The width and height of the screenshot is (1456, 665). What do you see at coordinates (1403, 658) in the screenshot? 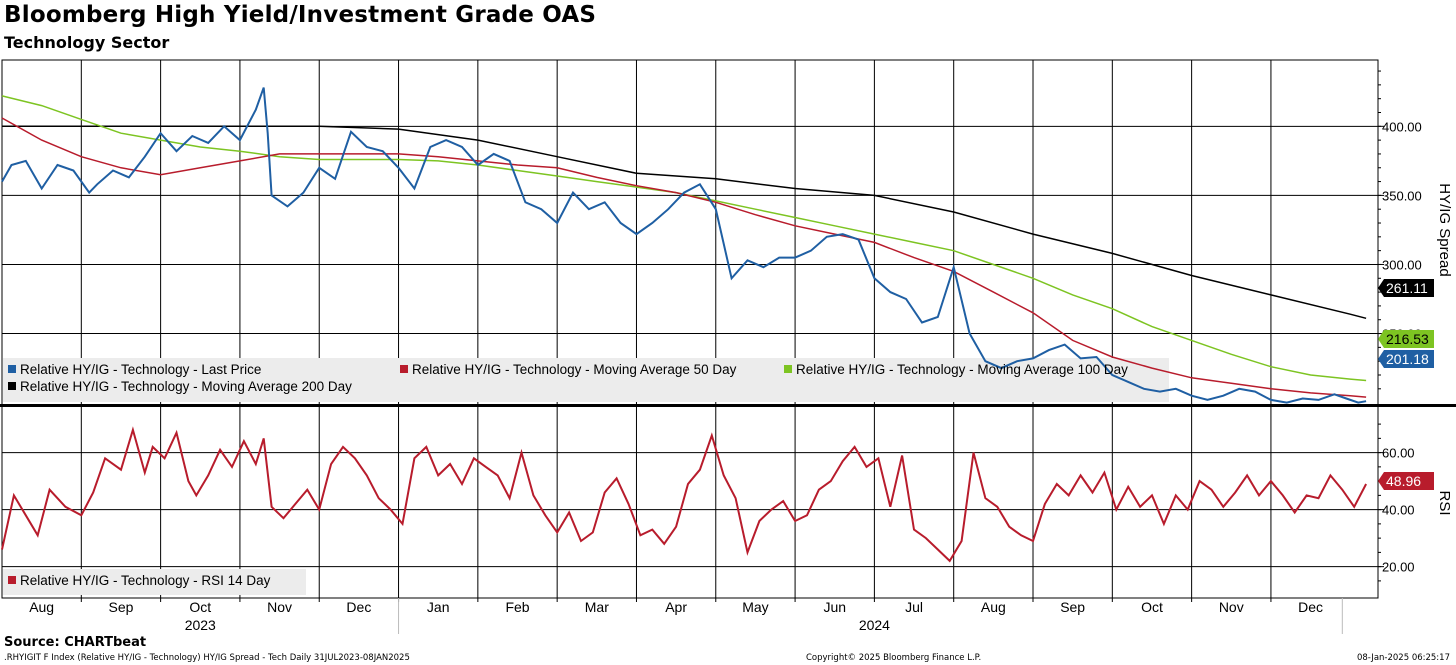
I see `footer-timestamp: 08-Jan-2025 06:25:17` at bounding box center [1403, 658].